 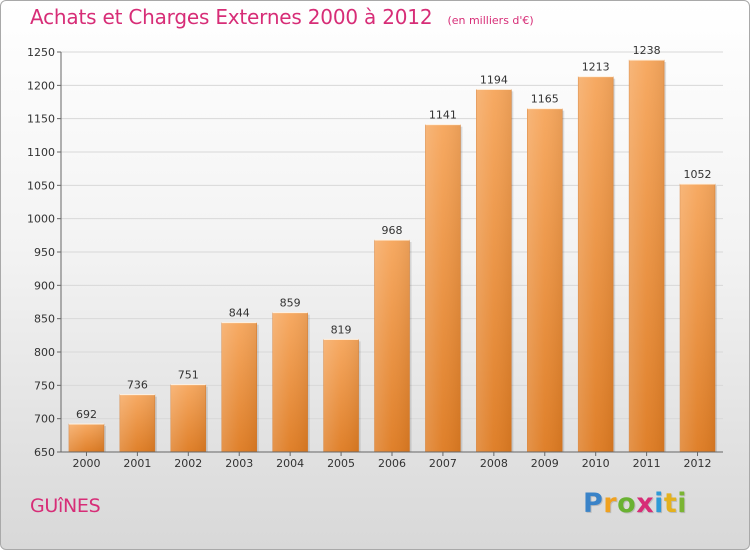 I want to click on y-axis-tick-label: 650, so click(x=44, y=452).